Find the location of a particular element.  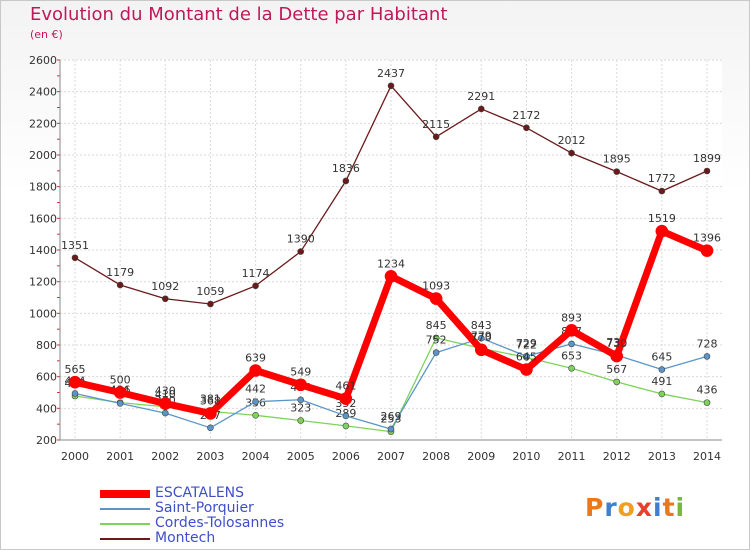

data-label-escatalens: 565 is located at coordinates (75, 369).